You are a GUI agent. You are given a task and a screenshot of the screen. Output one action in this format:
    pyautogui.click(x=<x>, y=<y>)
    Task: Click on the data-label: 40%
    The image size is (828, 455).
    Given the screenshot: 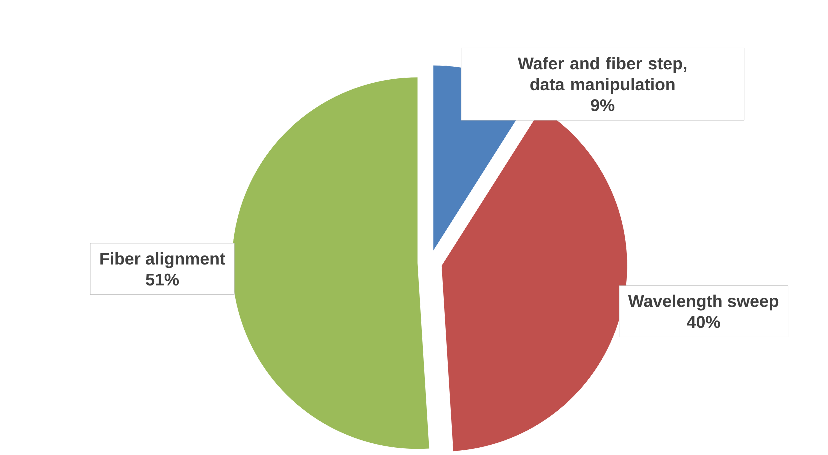 What is the action you would take?
    pyautogui.click(x=703, y=322)
    